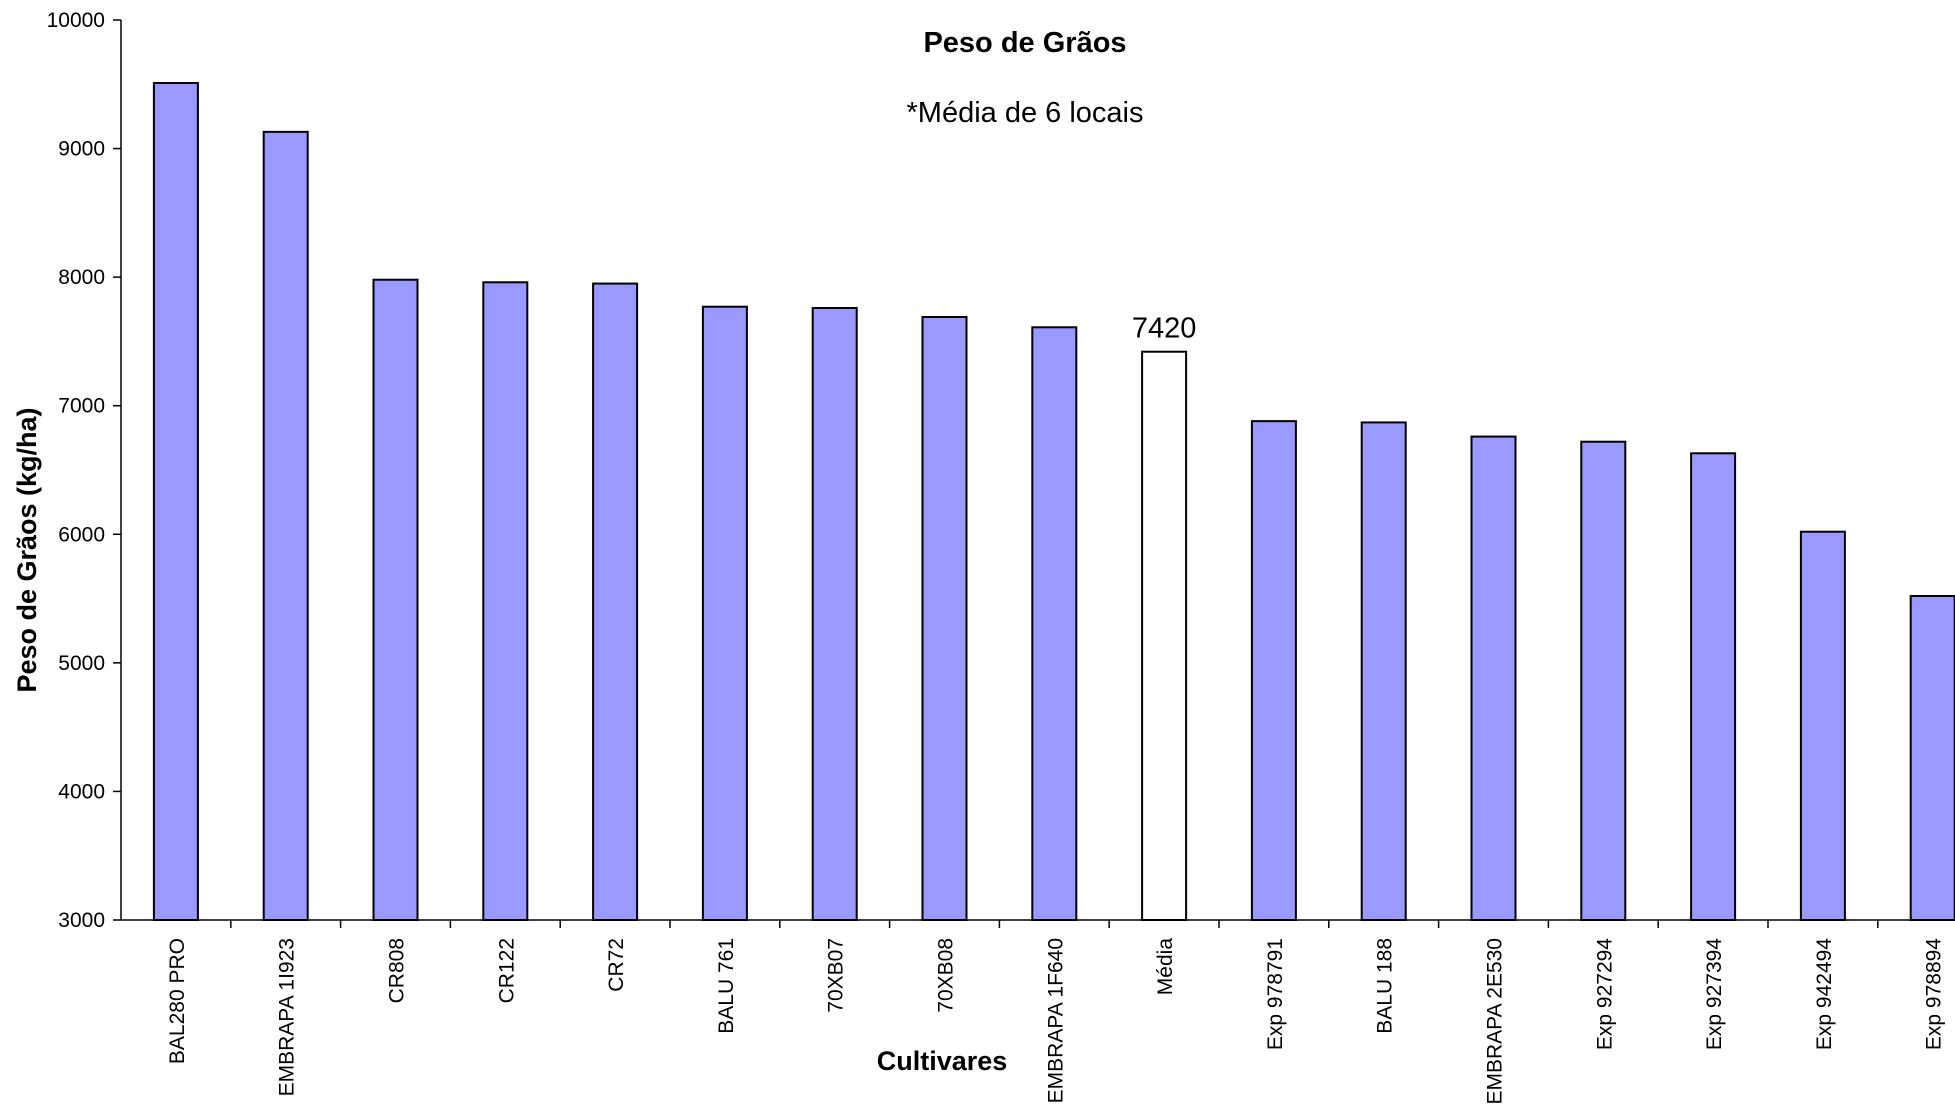 The height and width of the screenshot is (1110, 1955). What do you see at coordinates (395, 599) in the screenshot?
I see `bar-cr808` at bounding box center [395, 599].